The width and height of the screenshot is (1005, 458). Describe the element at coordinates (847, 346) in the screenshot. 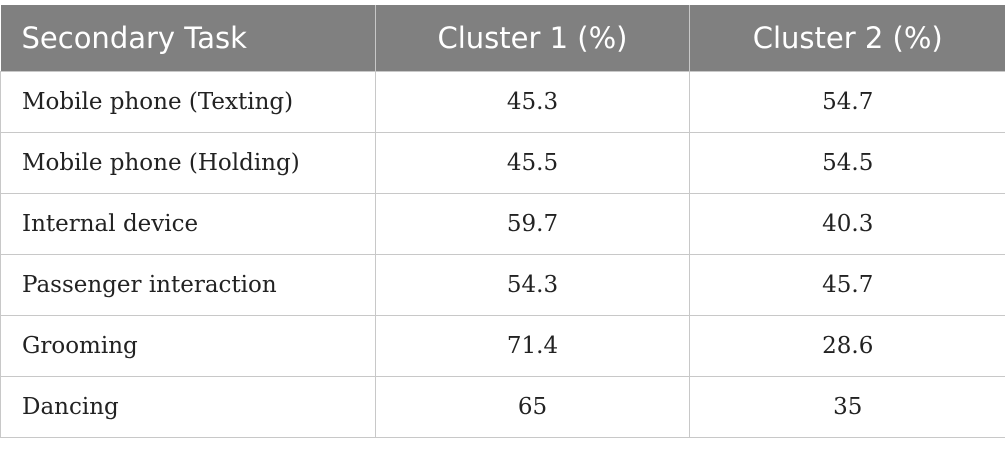

I see `table-cell: 28.6` at that location.